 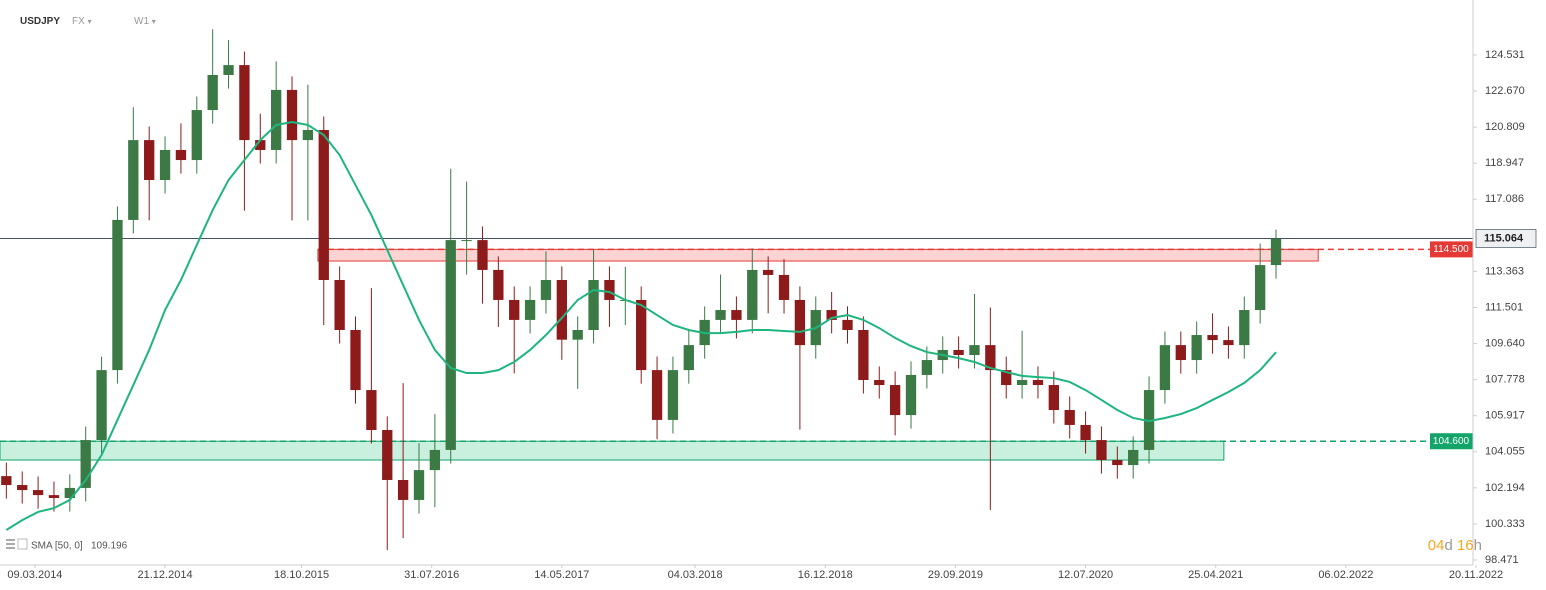 I want to click on x-tick-label: 12.07.2020, so click(x=1085, y=575).